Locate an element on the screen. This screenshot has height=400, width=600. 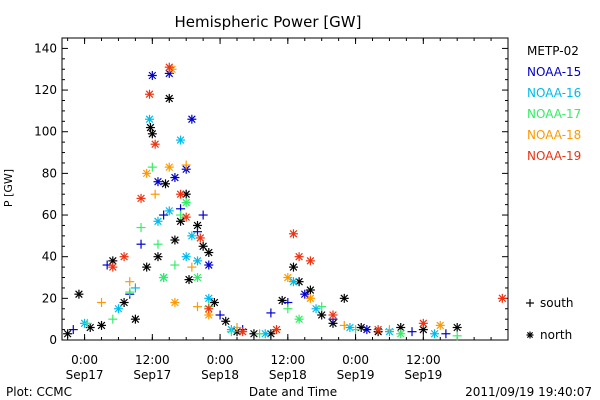
y-tick-label: 0 is located at coordinates (53, 340).